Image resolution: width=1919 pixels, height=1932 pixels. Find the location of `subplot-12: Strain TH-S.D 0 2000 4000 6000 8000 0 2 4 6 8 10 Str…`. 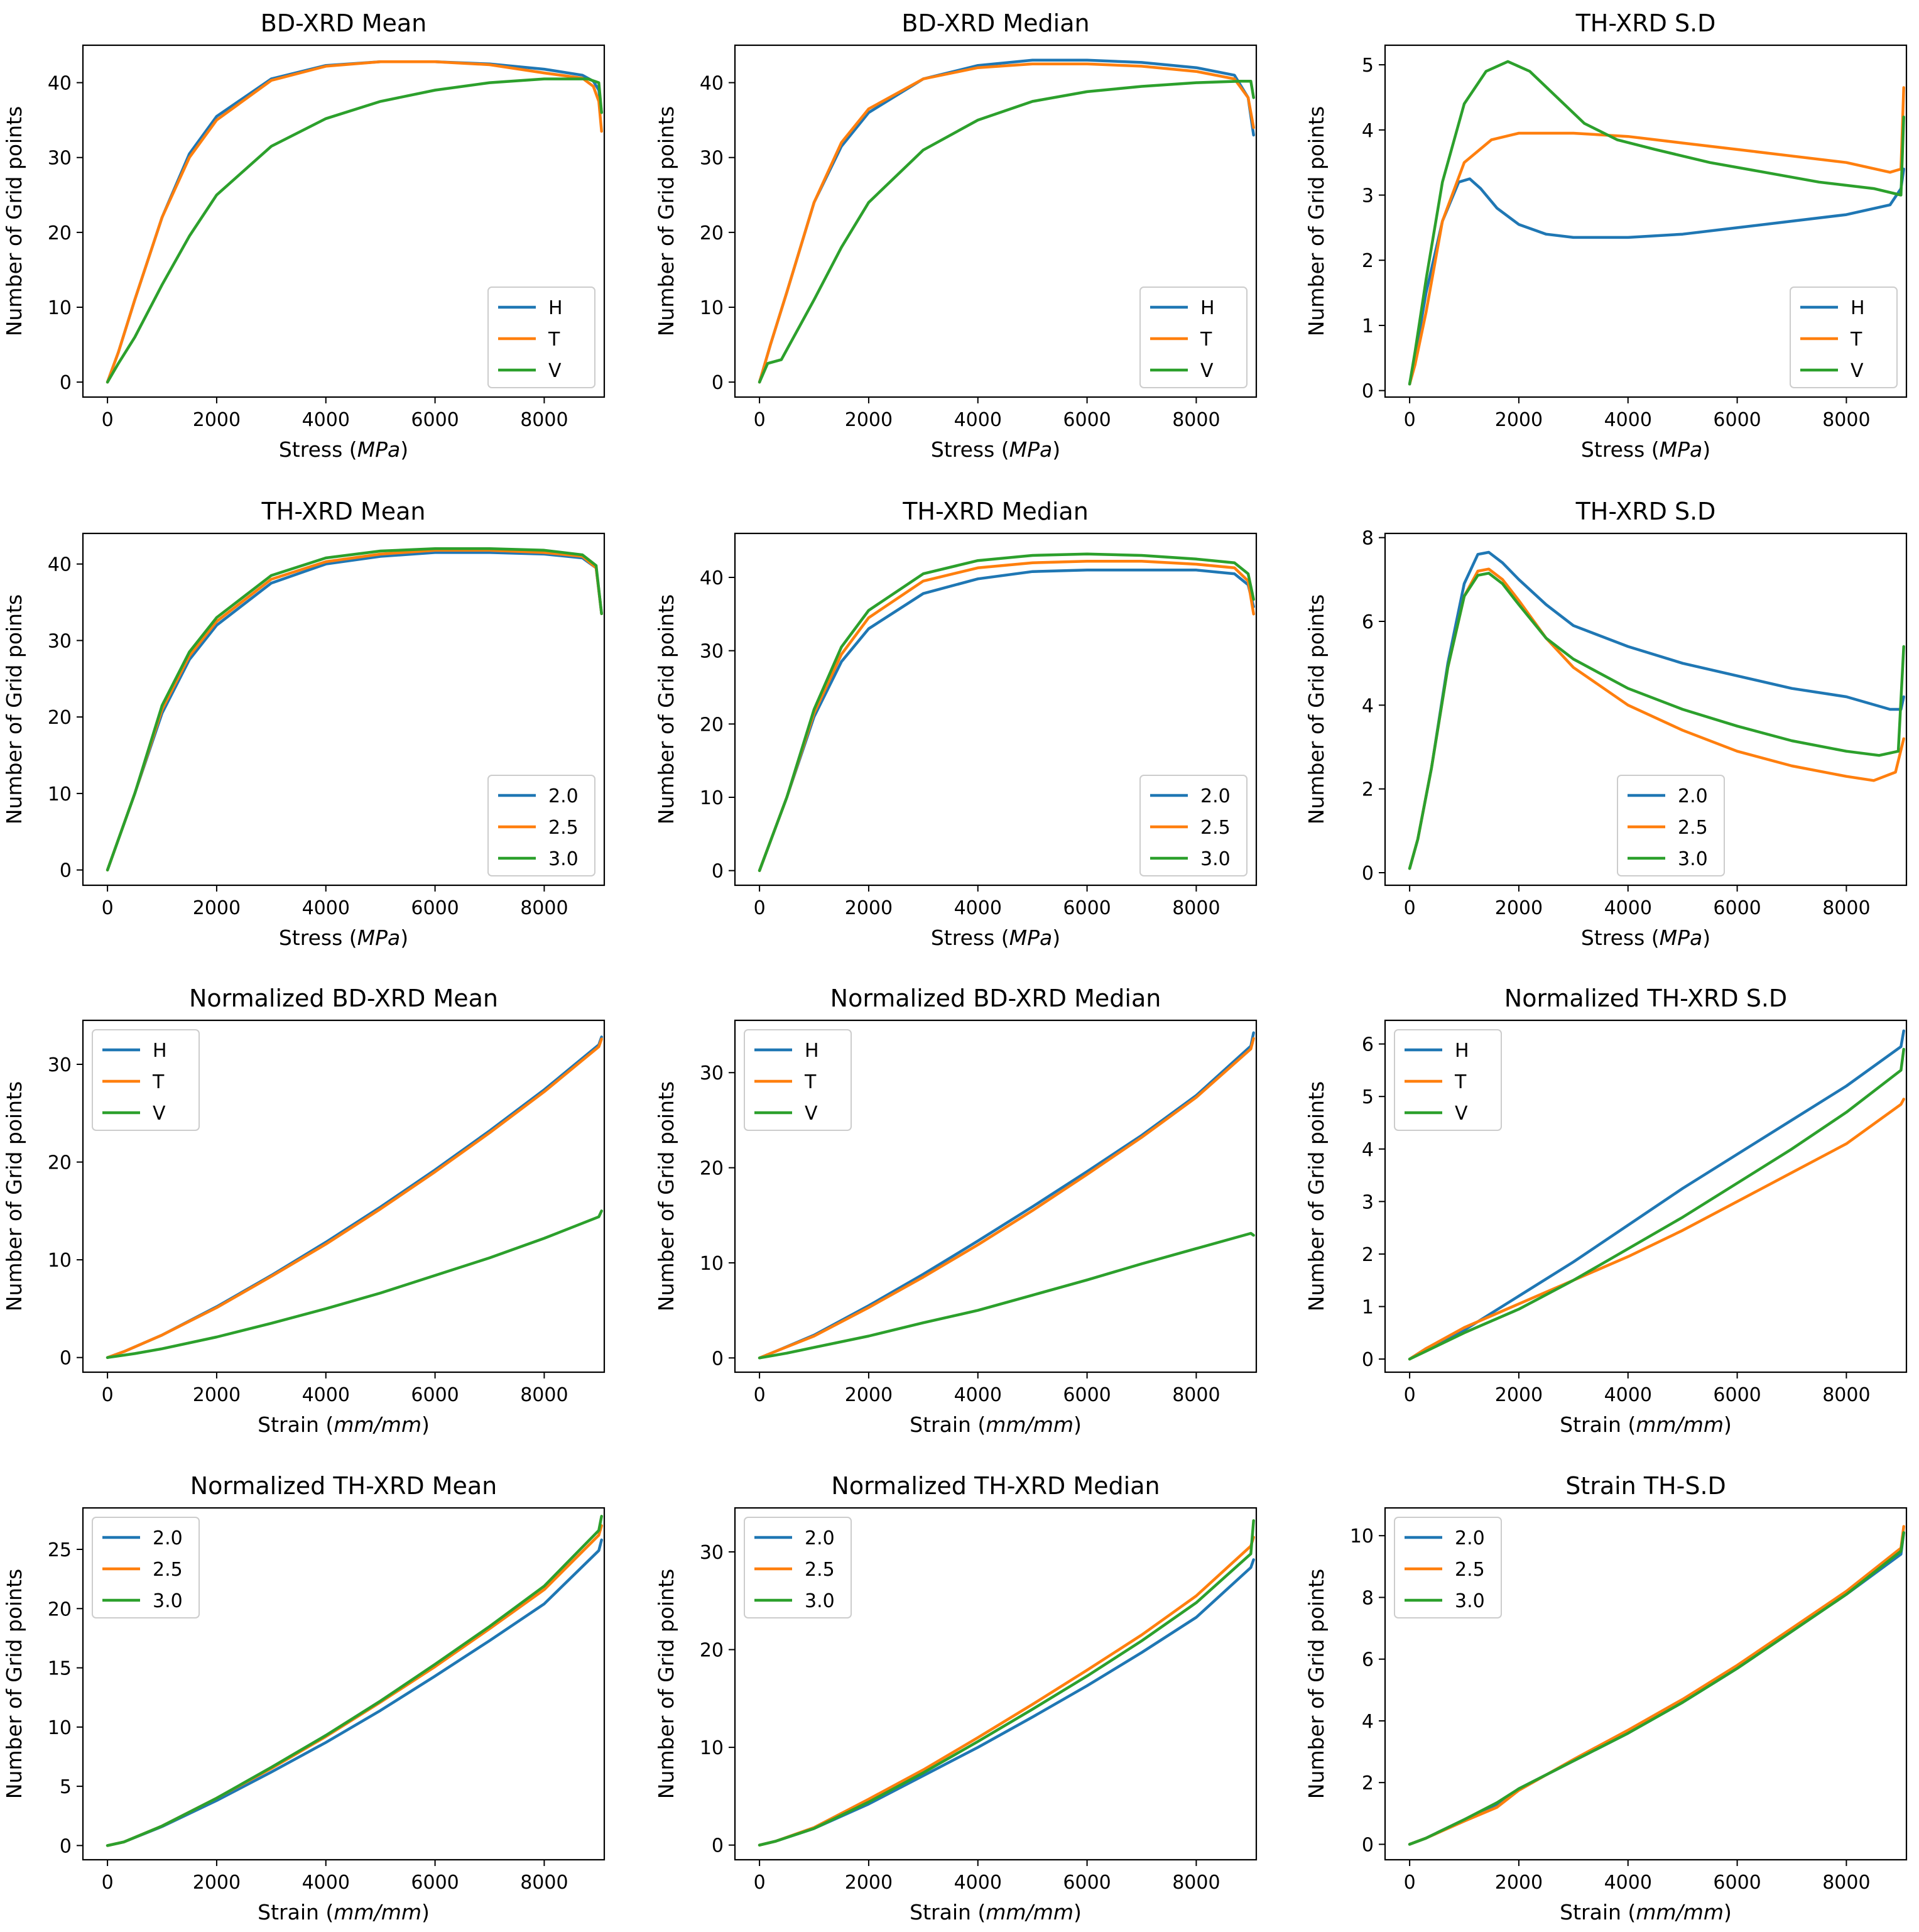

subplot-12: Strain TH-S.D 0 2000 4000 6000 8000 0 2 4 6 8 10 Str… is located at coordinates (1606, 1698).